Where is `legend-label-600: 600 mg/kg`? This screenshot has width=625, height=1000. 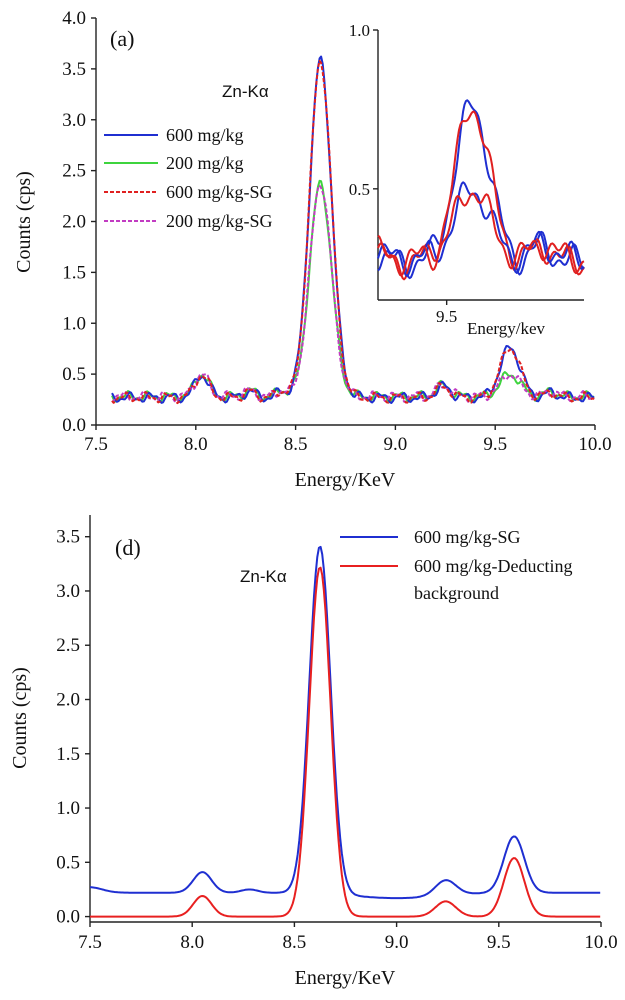 legend-label-600: 600 mg/kg is located at coordinates (205, 135).